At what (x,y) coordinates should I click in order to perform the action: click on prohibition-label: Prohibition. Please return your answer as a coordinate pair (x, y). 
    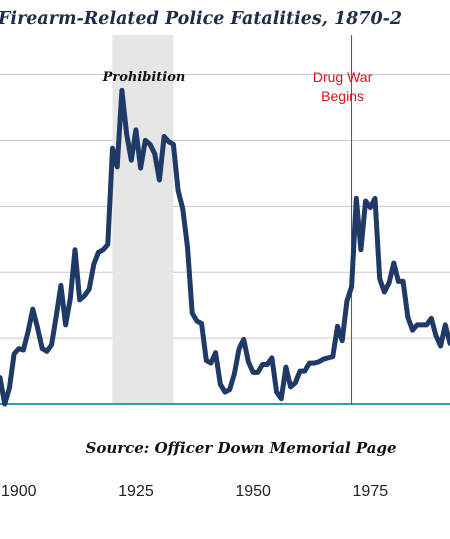
    Looking at the image, I should click on (144, 77).